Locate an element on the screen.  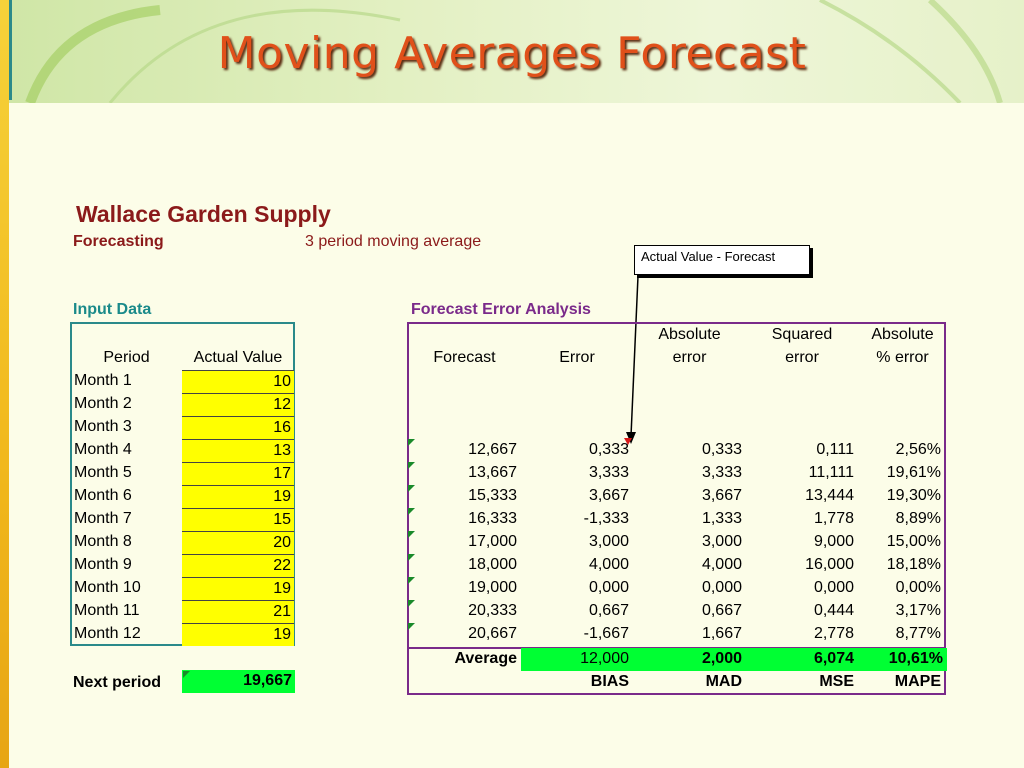
error-cell: 3,667 is located at coordinates (608, 495).